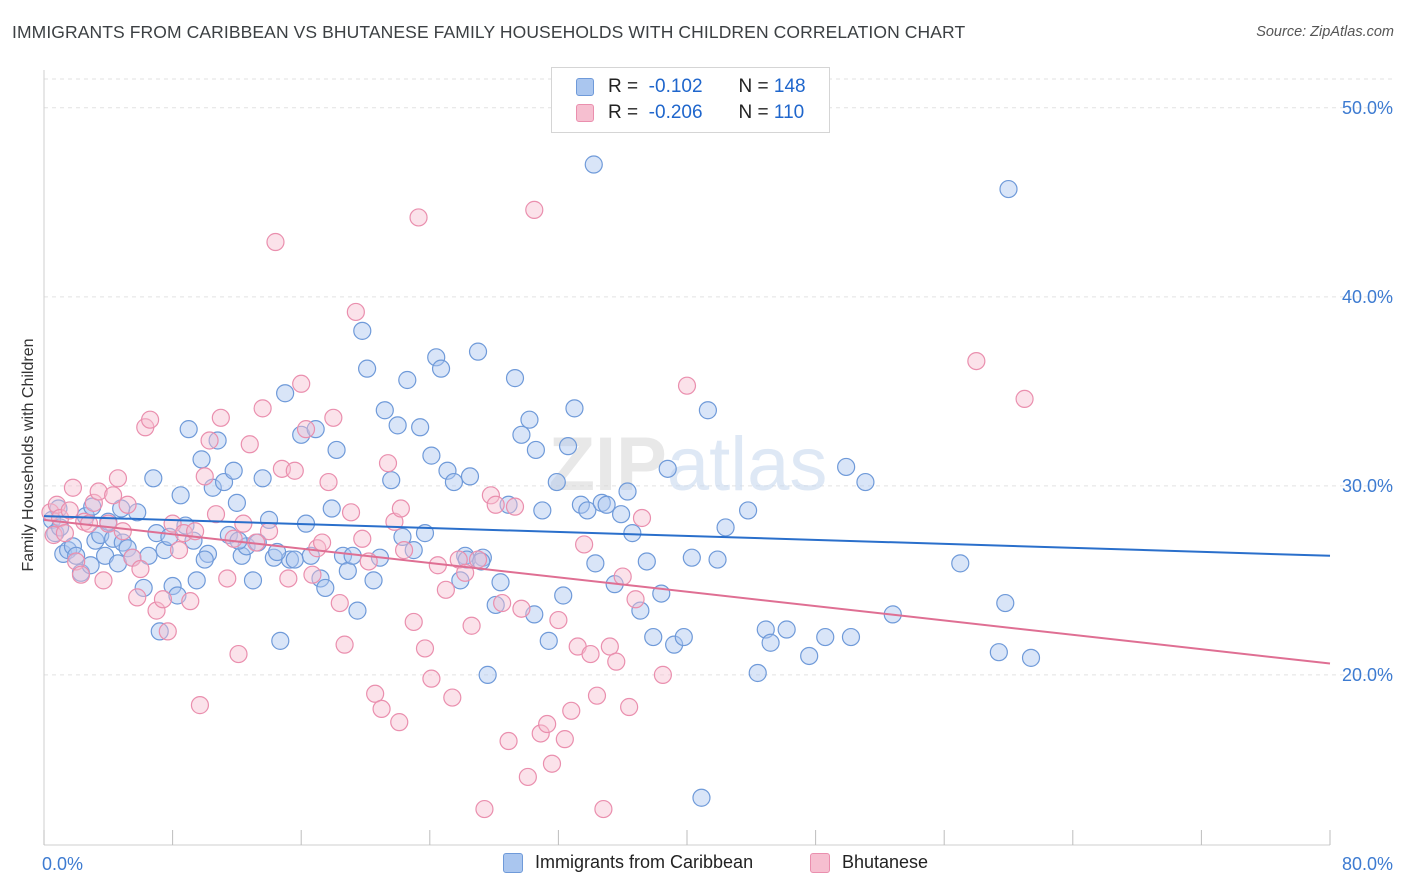 The image size is (1406, 892). Describe the element at coordinates (28, 455) in the screenshot. I see `y-axis-label: Family Households with Children` at that location.